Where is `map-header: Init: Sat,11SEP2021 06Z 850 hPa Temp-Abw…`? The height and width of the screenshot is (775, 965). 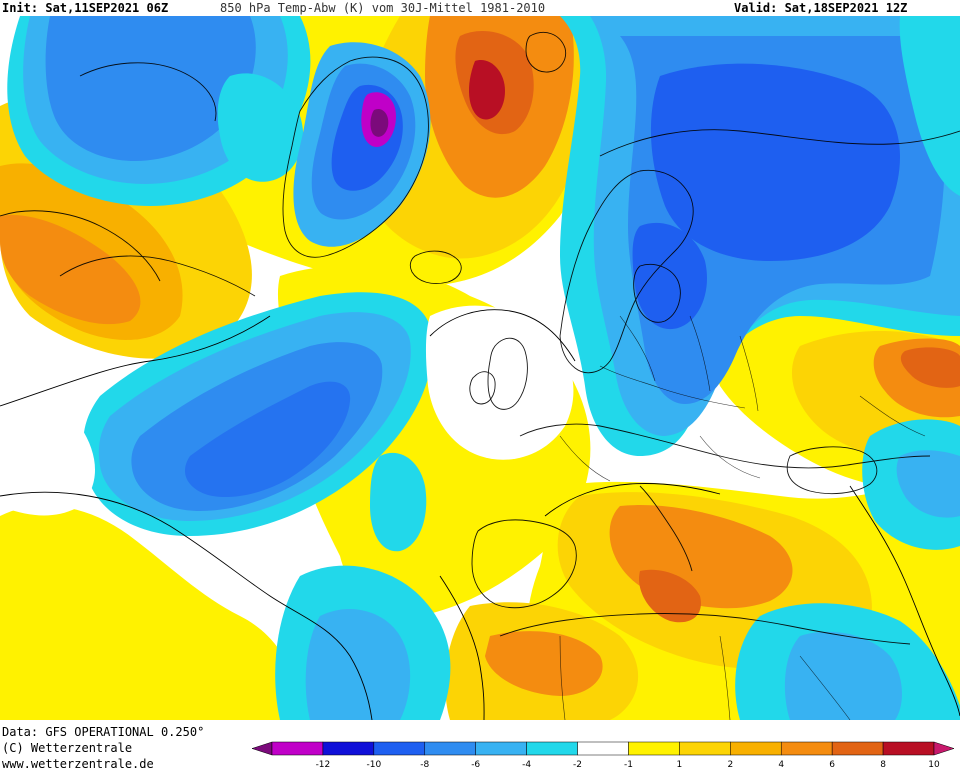
map-header: Init: Sat,11SEP2021 06Z 850 hPa Temp-Abw… is located at coordinates (482, 9).